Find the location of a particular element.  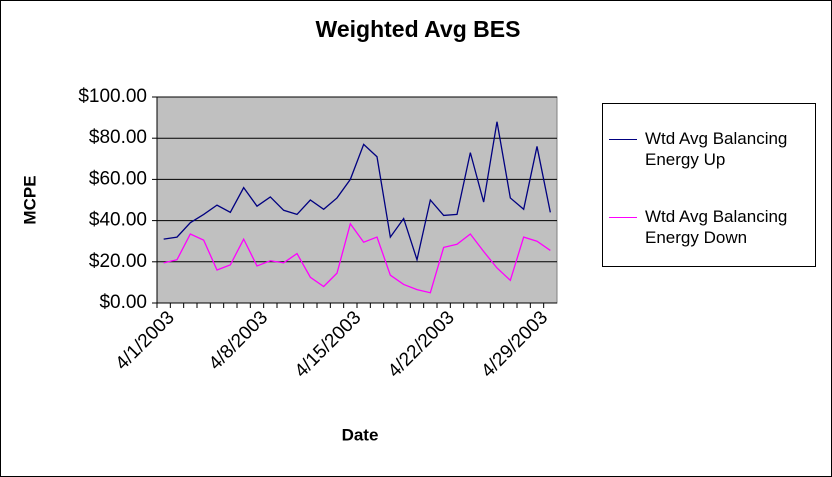

legend-label: Wtd Avg Balancing Energy Up is located at coordinates (716, 149).